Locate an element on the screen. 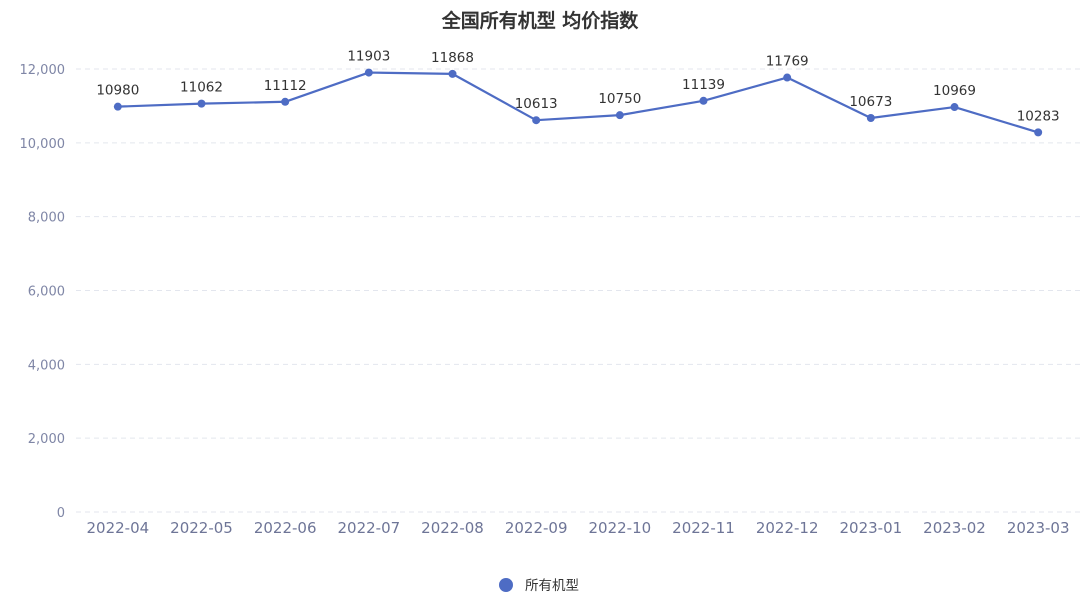 This screenshot has height=600, width=1080. data-label: 10969 is located at coordinates (954, 91).